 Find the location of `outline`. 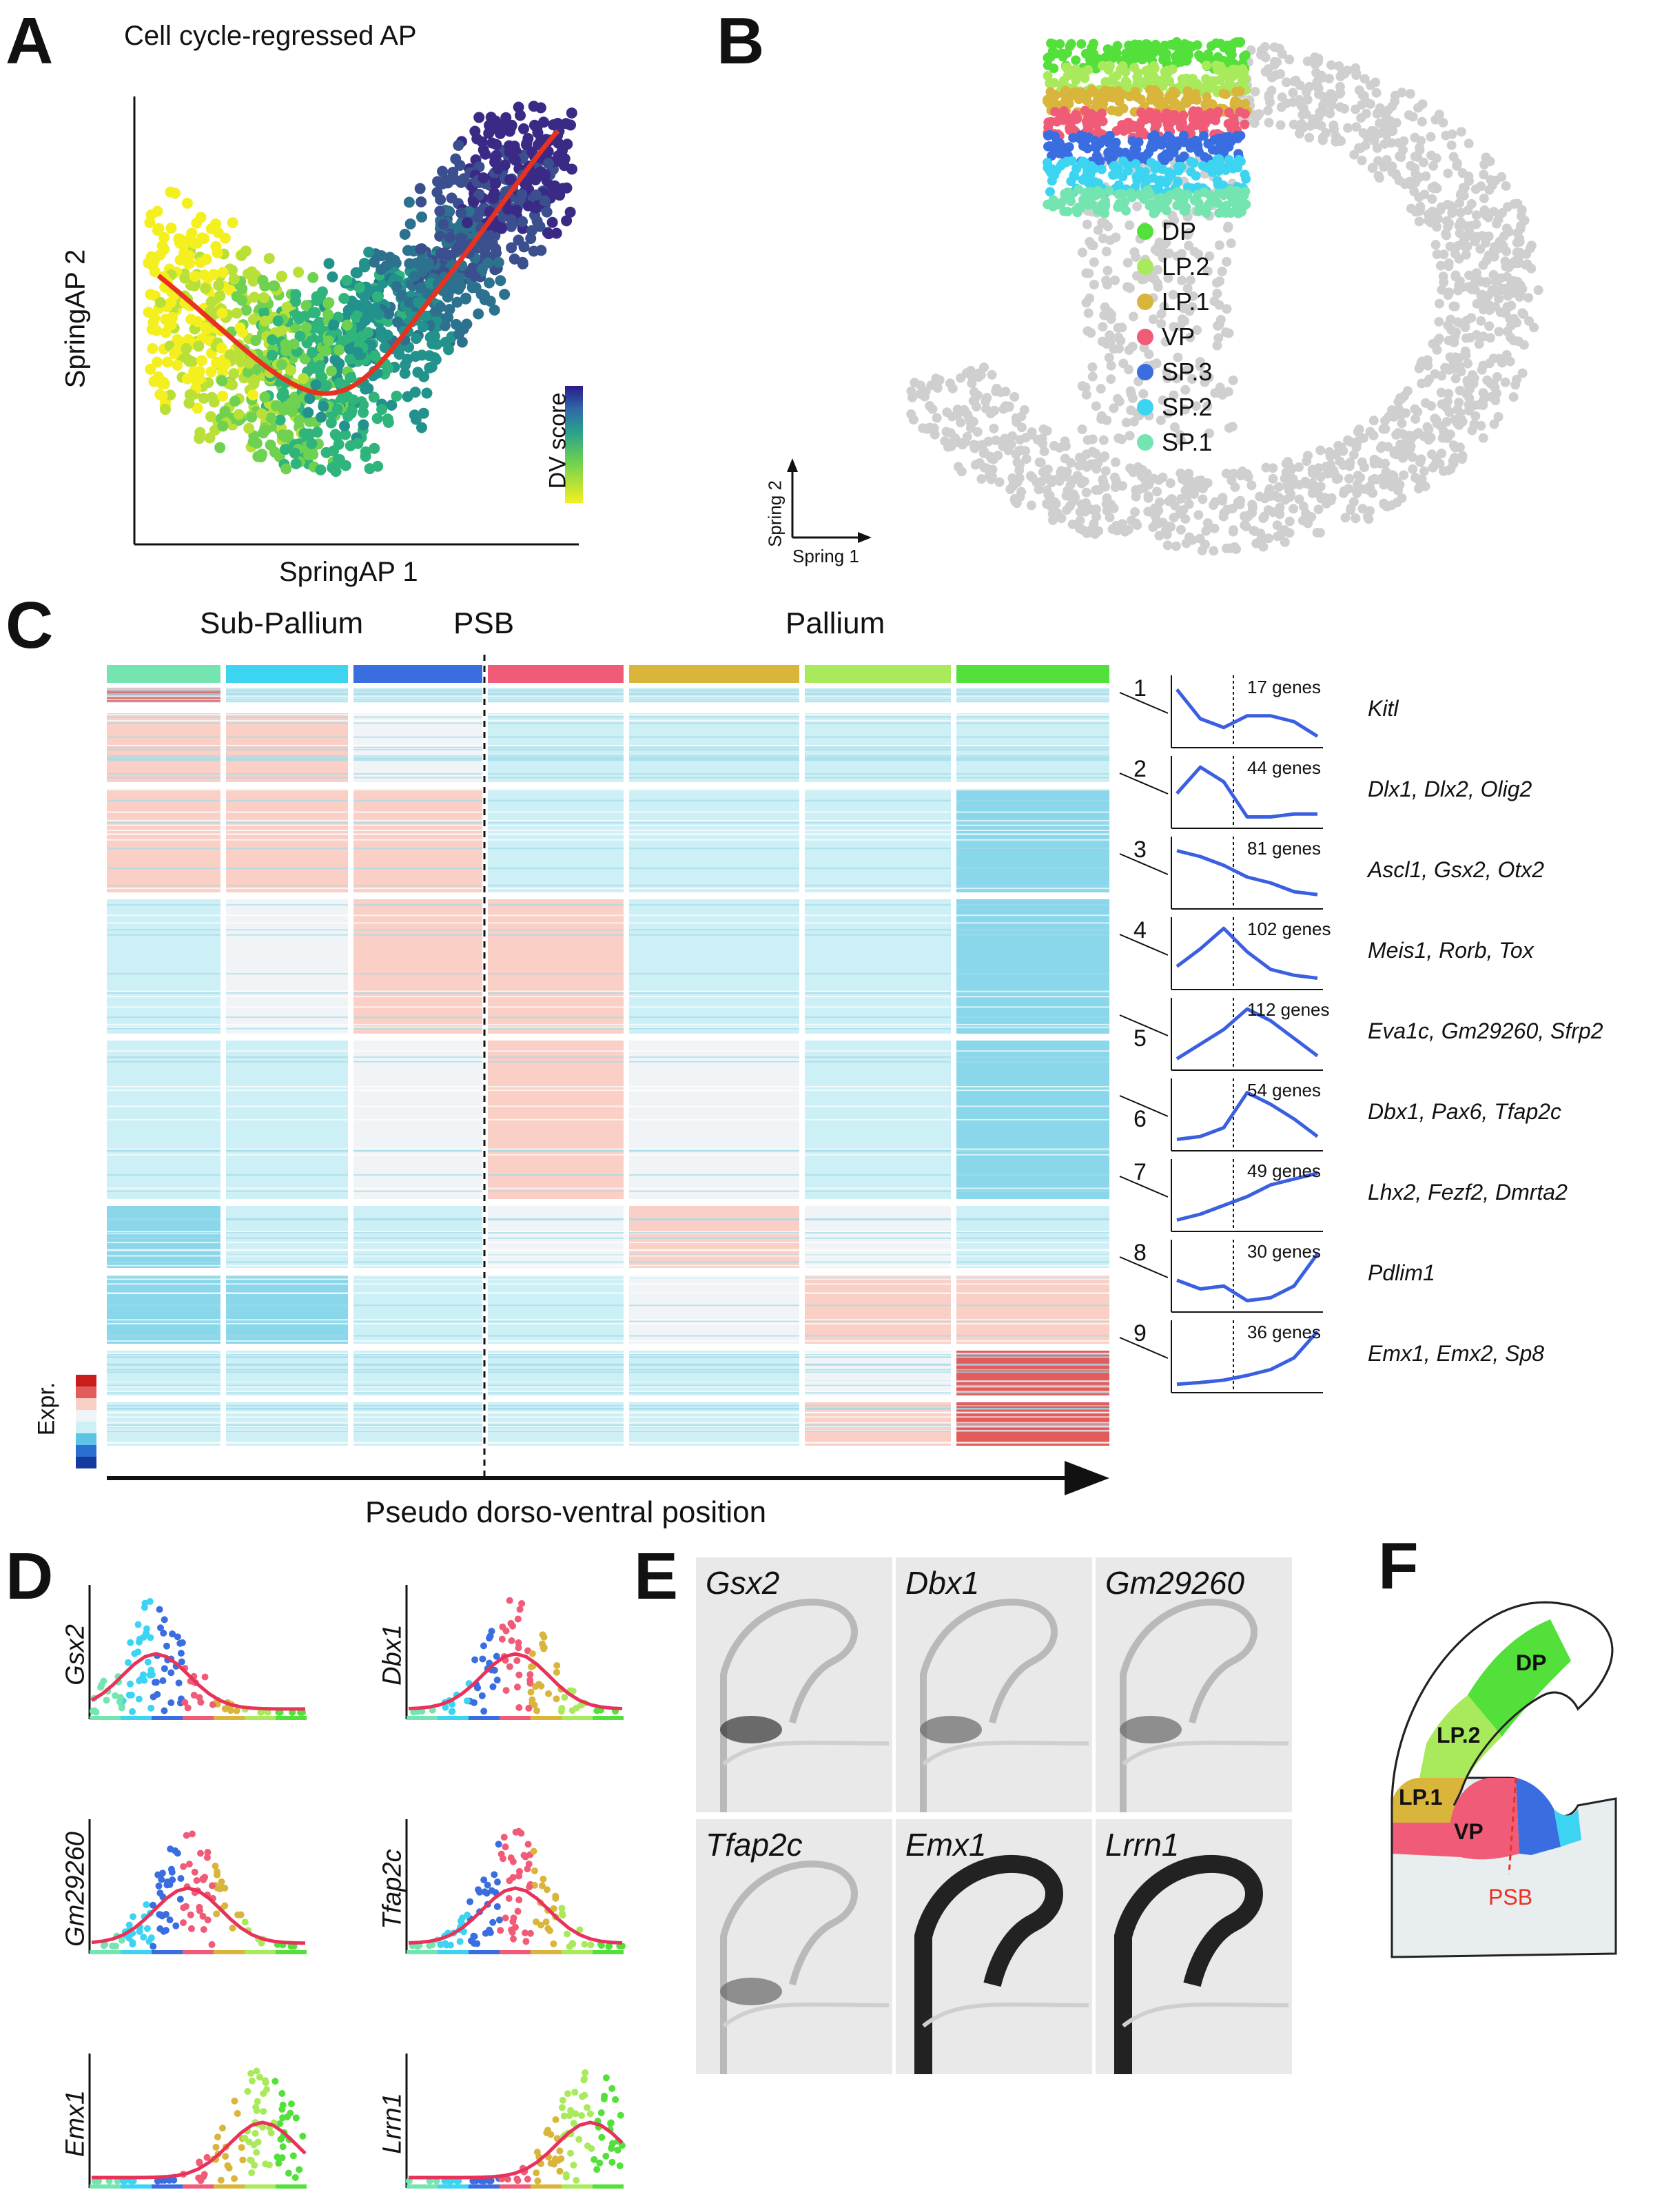

outline is located at coordinates (1502, 1779).